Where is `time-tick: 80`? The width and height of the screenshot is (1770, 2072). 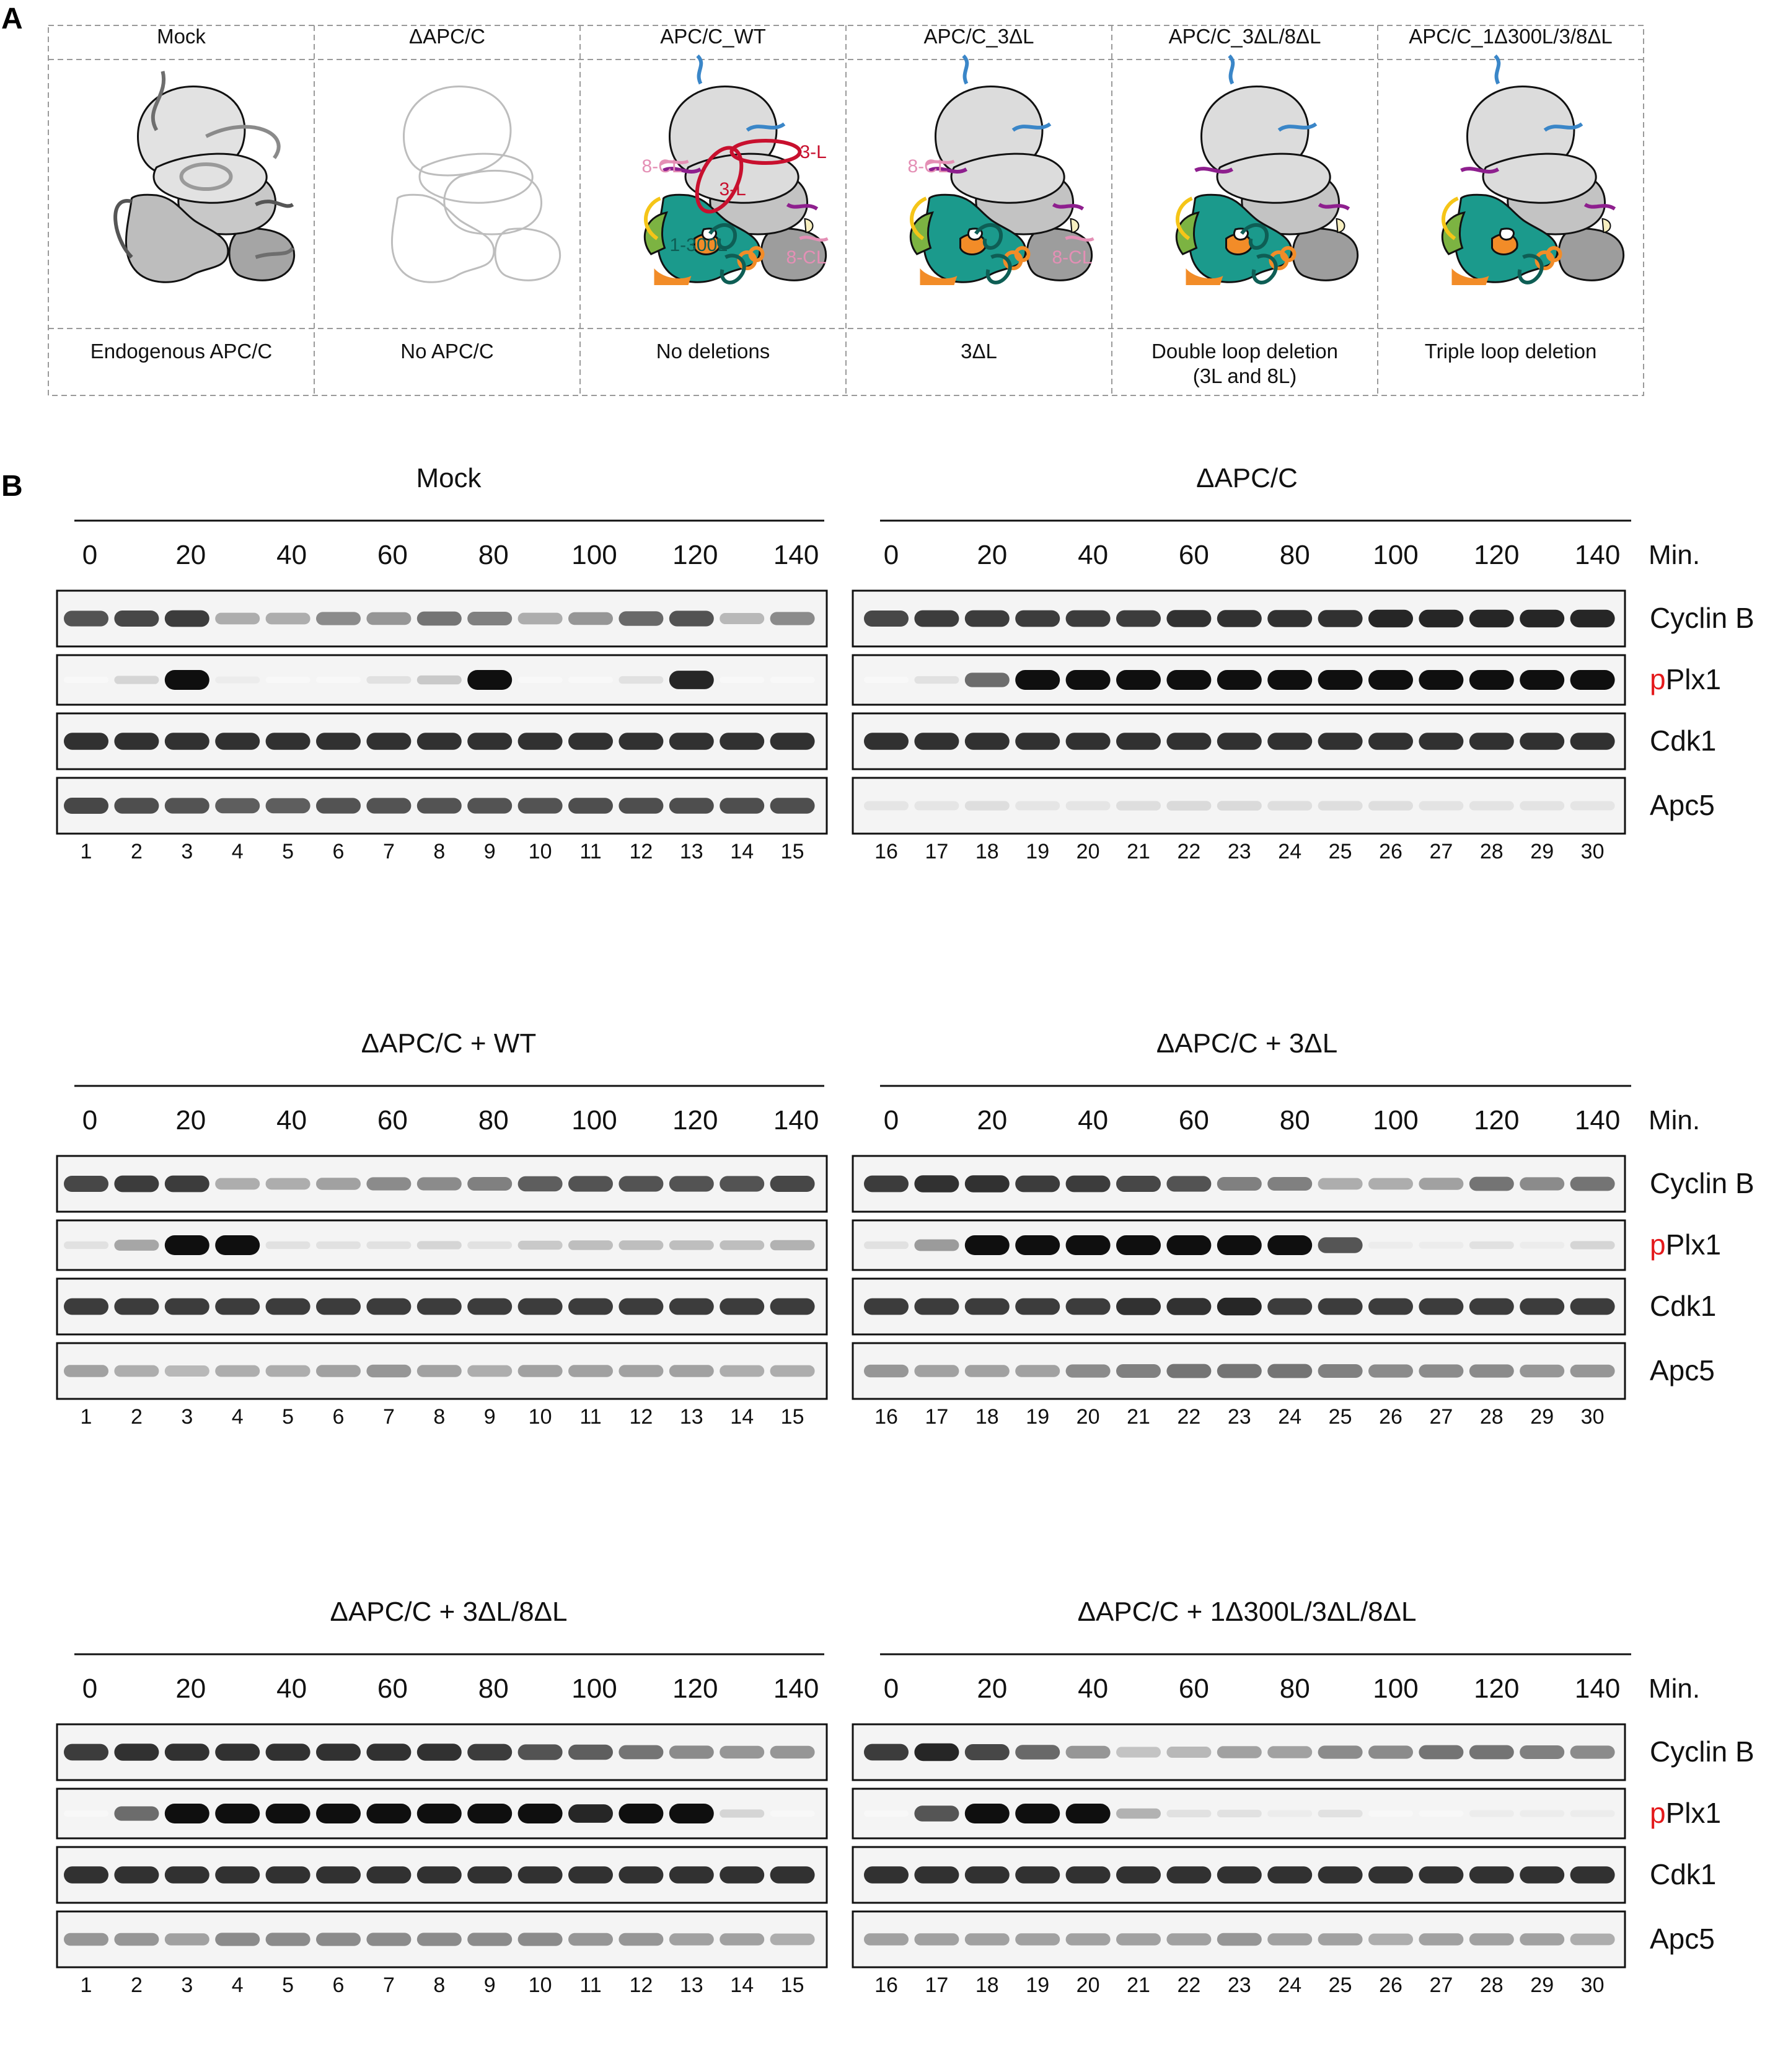
time-tick: 80 is located at coordinates (494, 1688).